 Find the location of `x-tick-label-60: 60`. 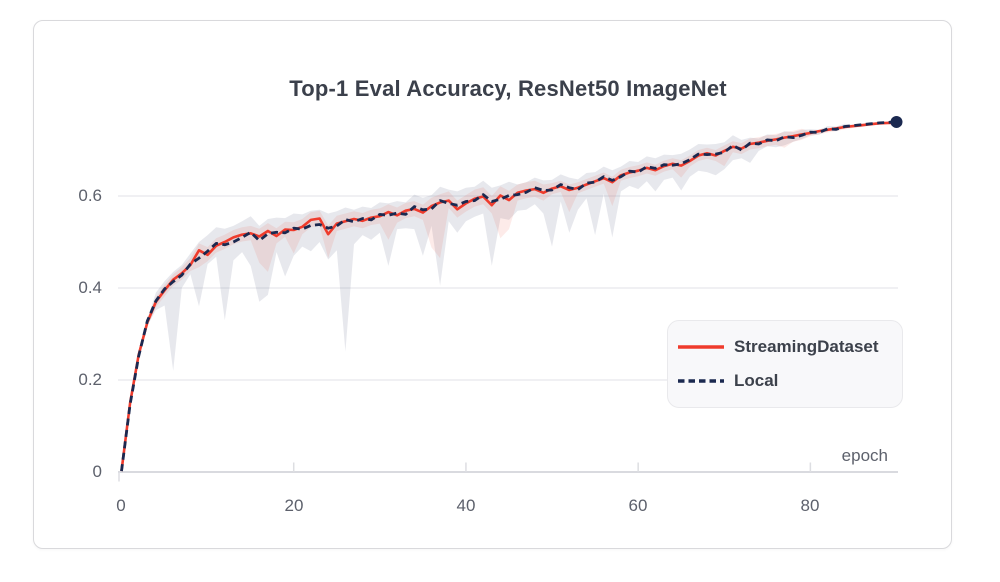

x-tick-label-60: 60 is located at coordinates (638, 505).